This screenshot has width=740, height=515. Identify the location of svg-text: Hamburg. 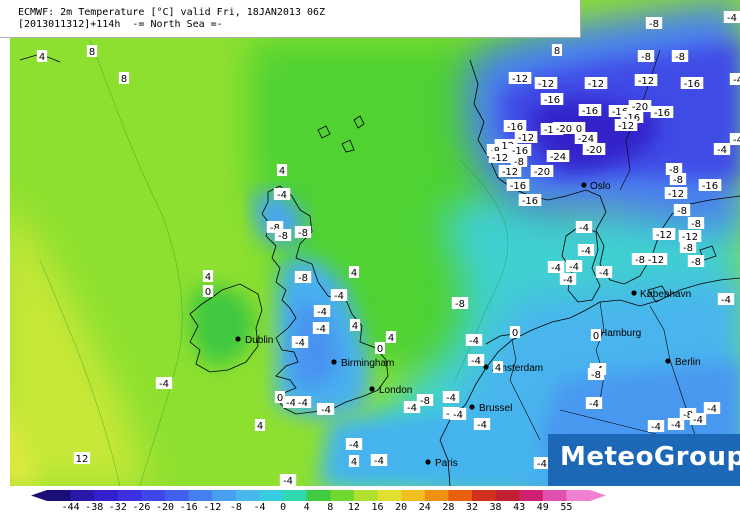
(620, 333).